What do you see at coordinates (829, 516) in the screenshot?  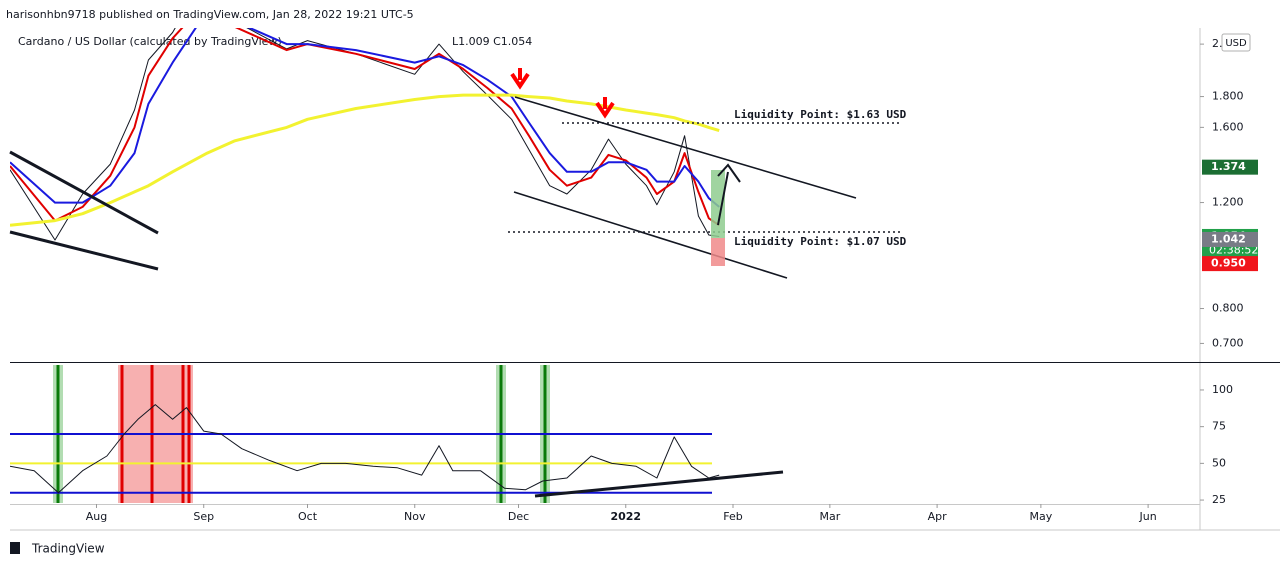 I see `x-tick-label: Mar` at bounding box center [829, 516].